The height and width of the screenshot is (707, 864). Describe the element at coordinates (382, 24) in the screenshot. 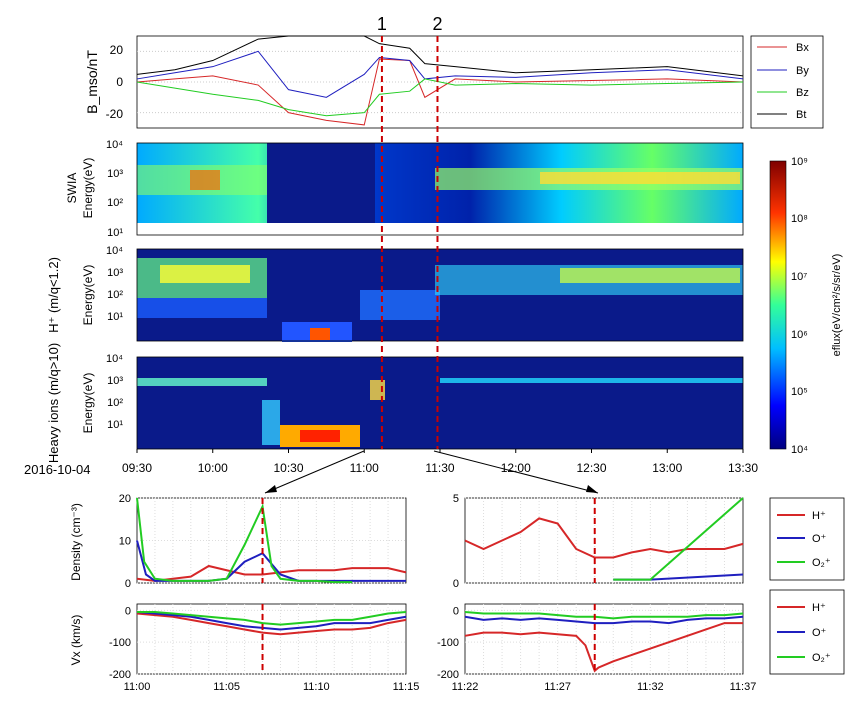

I see `event-marker-label: 1` at that location.